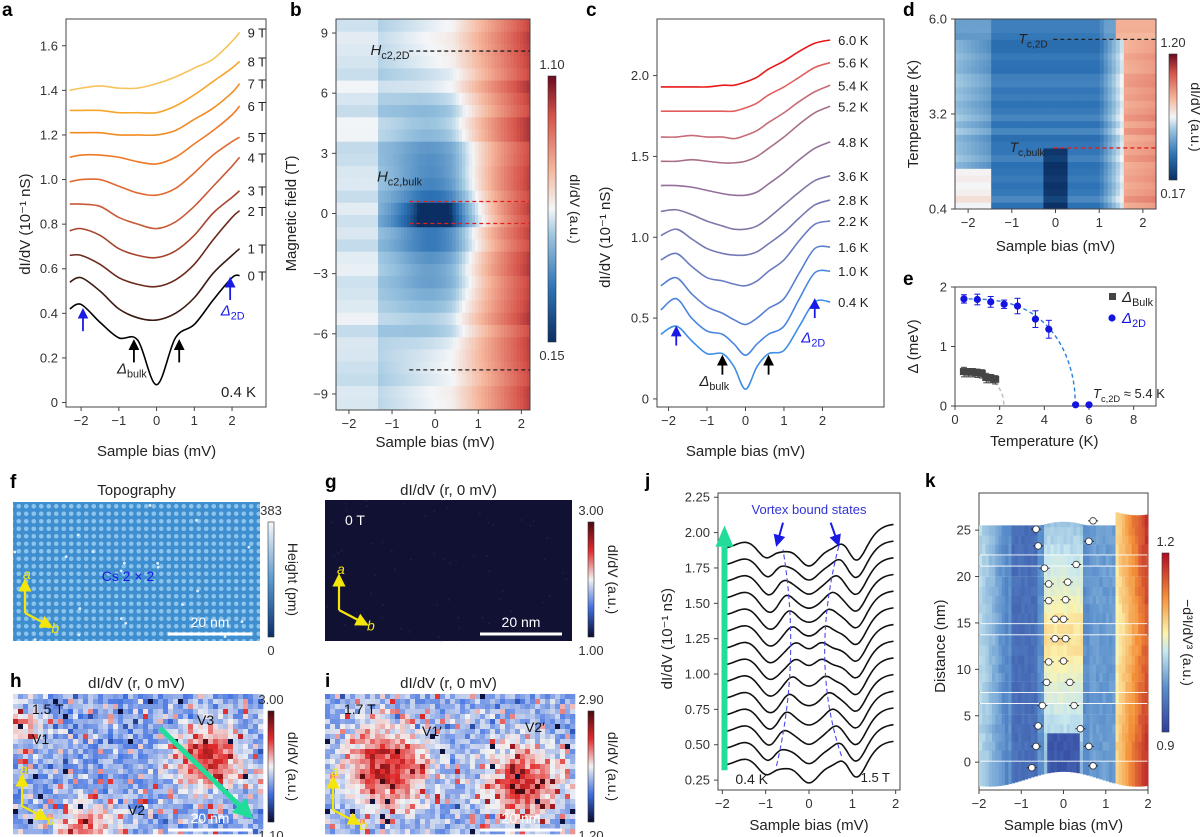 The height and width of the screenshot is (837, 1200). I want to click on line-series-1T, so click(155, 285).